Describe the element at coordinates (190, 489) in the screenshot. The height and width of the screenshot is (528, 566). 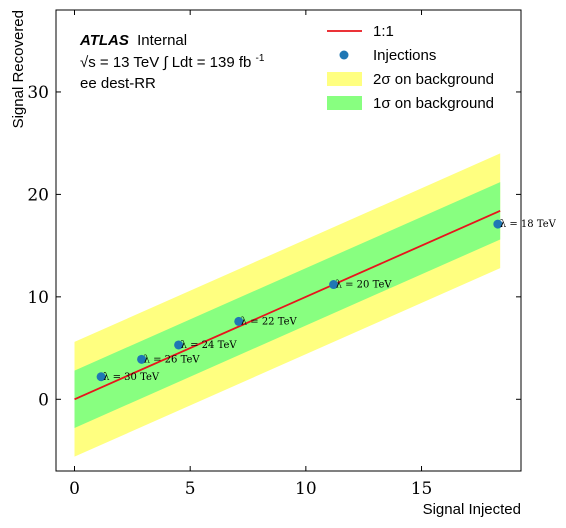
I see `x-tick-label: 5` at that location.